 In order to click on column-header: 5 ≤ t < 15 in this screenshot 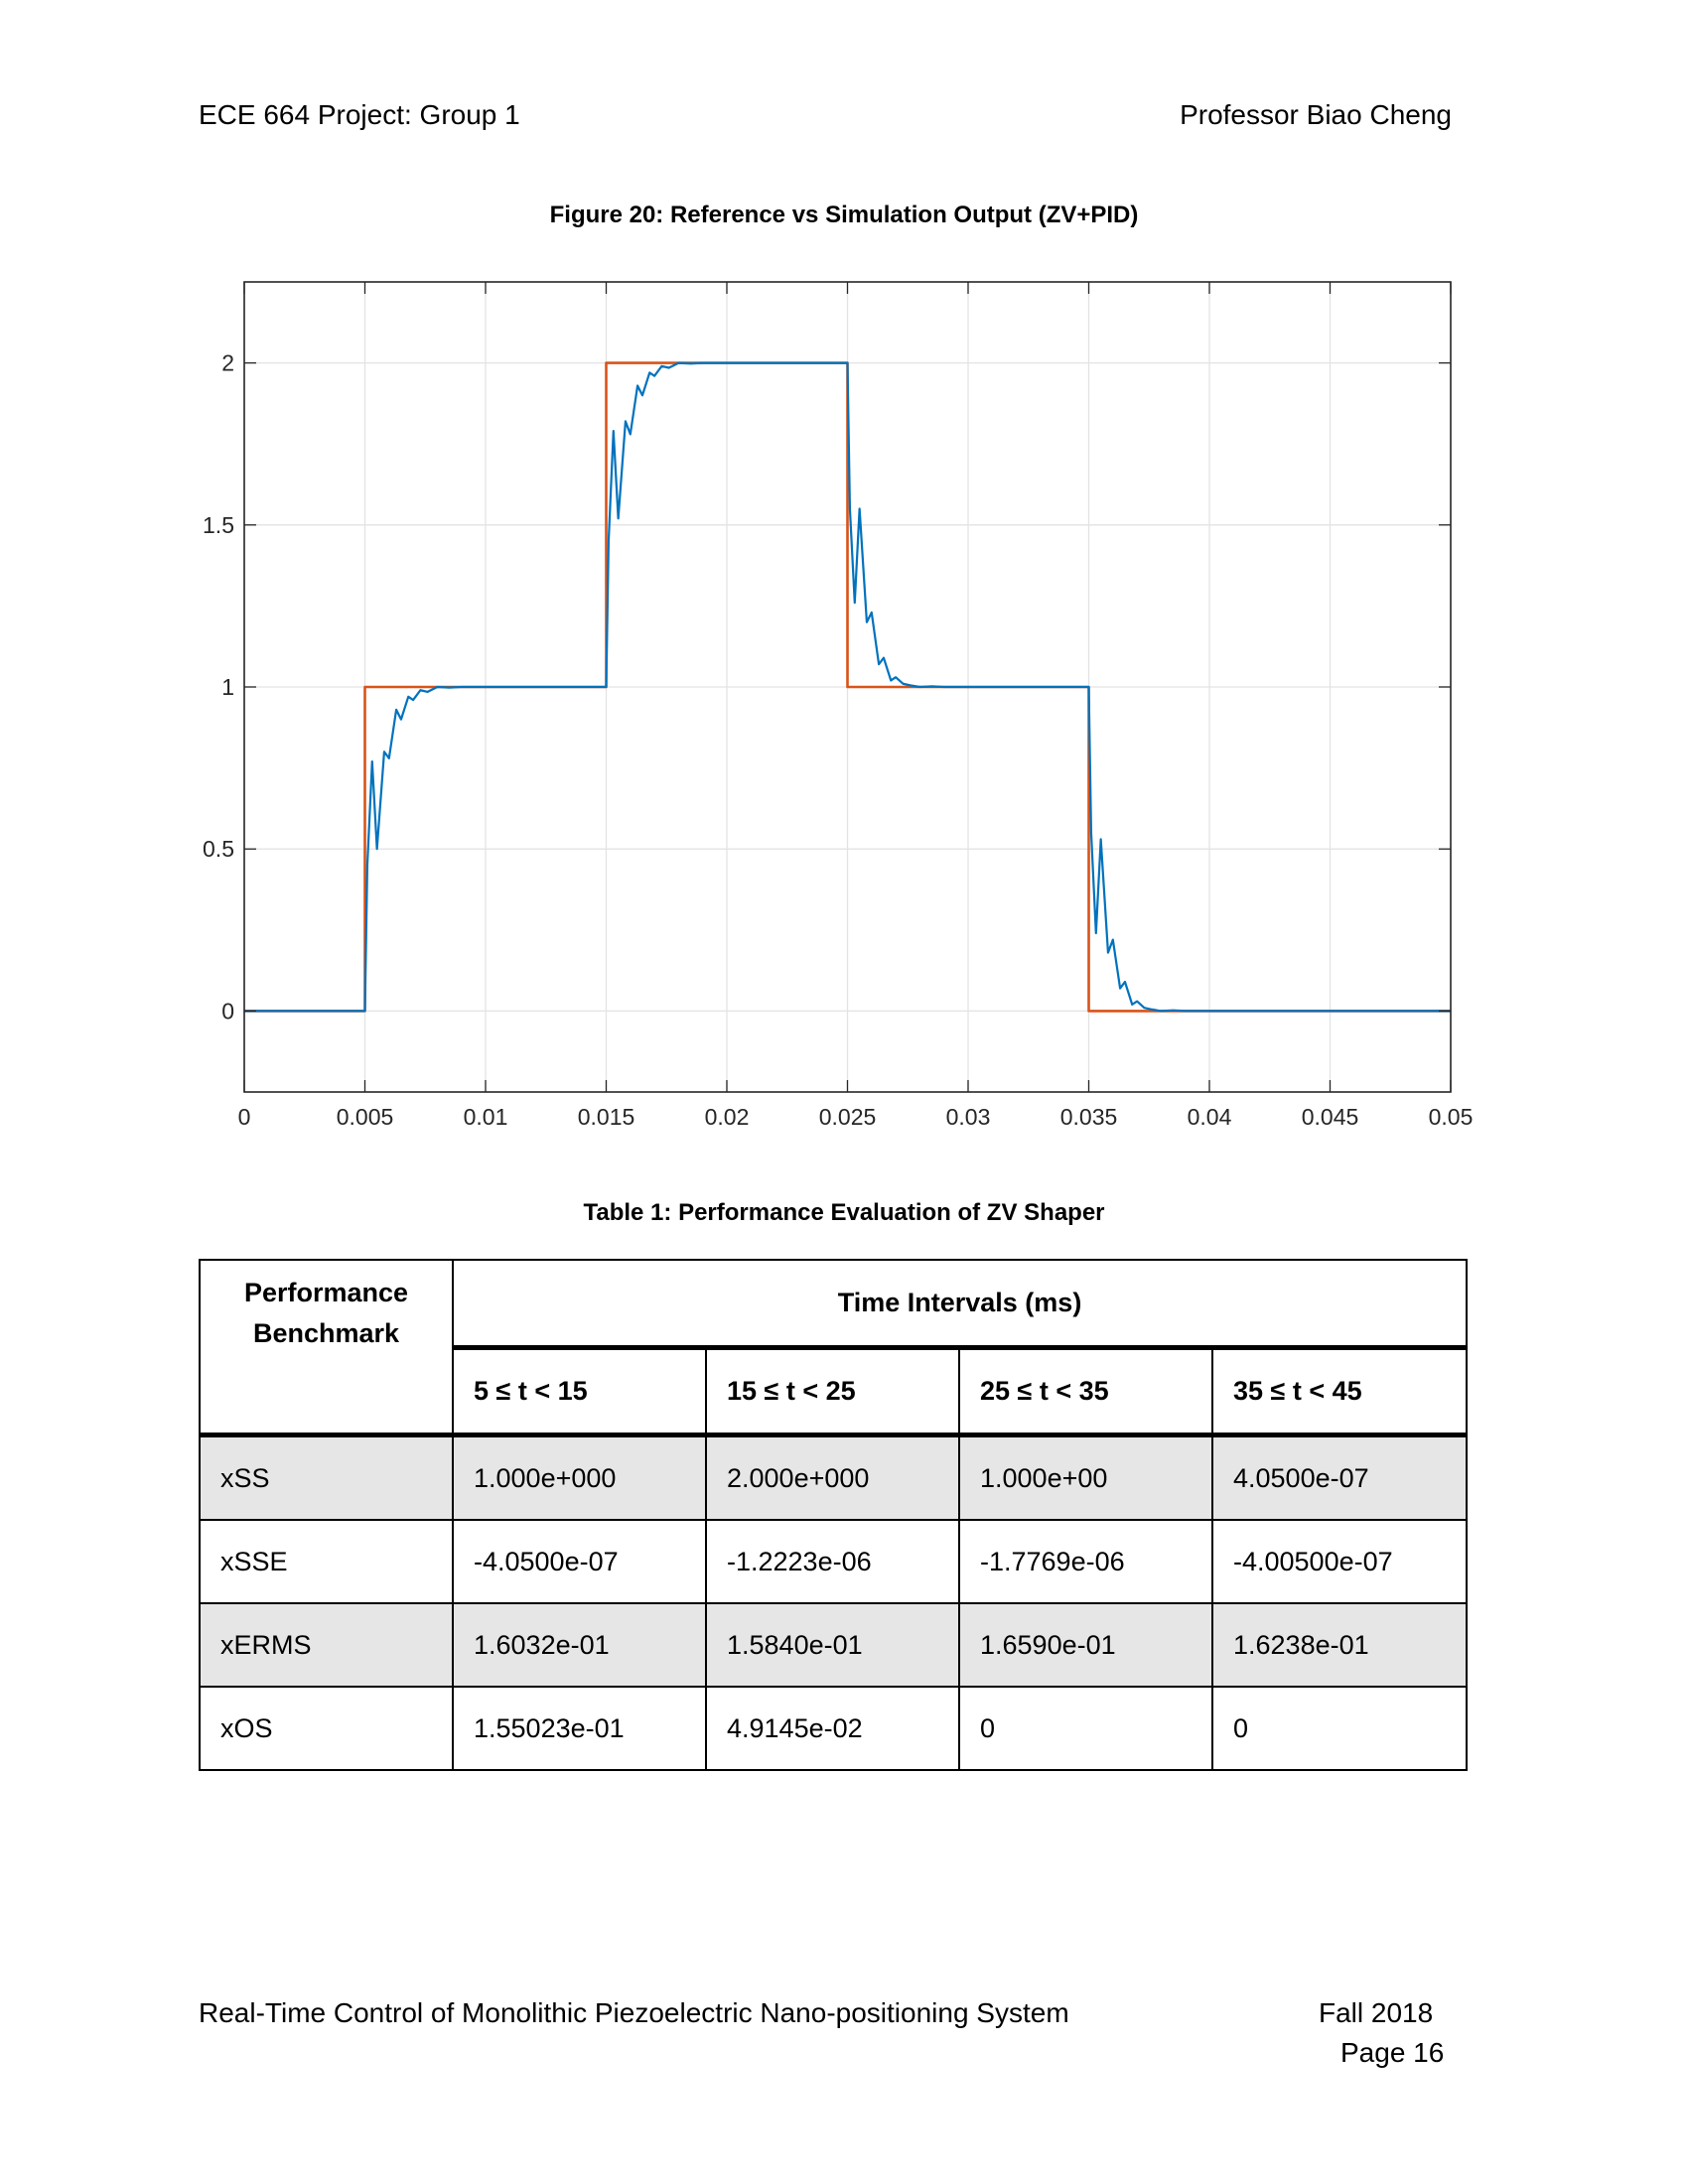, I will do `click(579, 1390)`.